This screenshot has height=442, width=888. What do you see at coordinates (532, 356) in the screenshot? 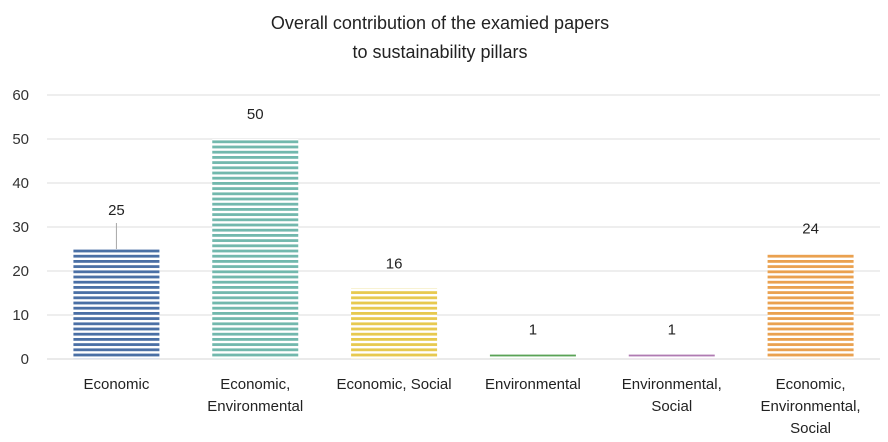
I see `bar-environmental` at bounding box center [532, 356].